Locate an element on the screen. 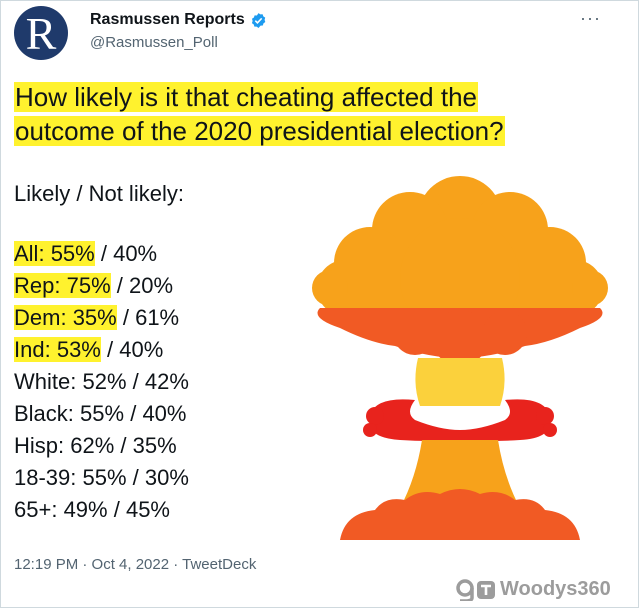 The height and width of the screenshot is (608, 639). author-name: Rasmussen Reports is located at coordinates (167, 19).